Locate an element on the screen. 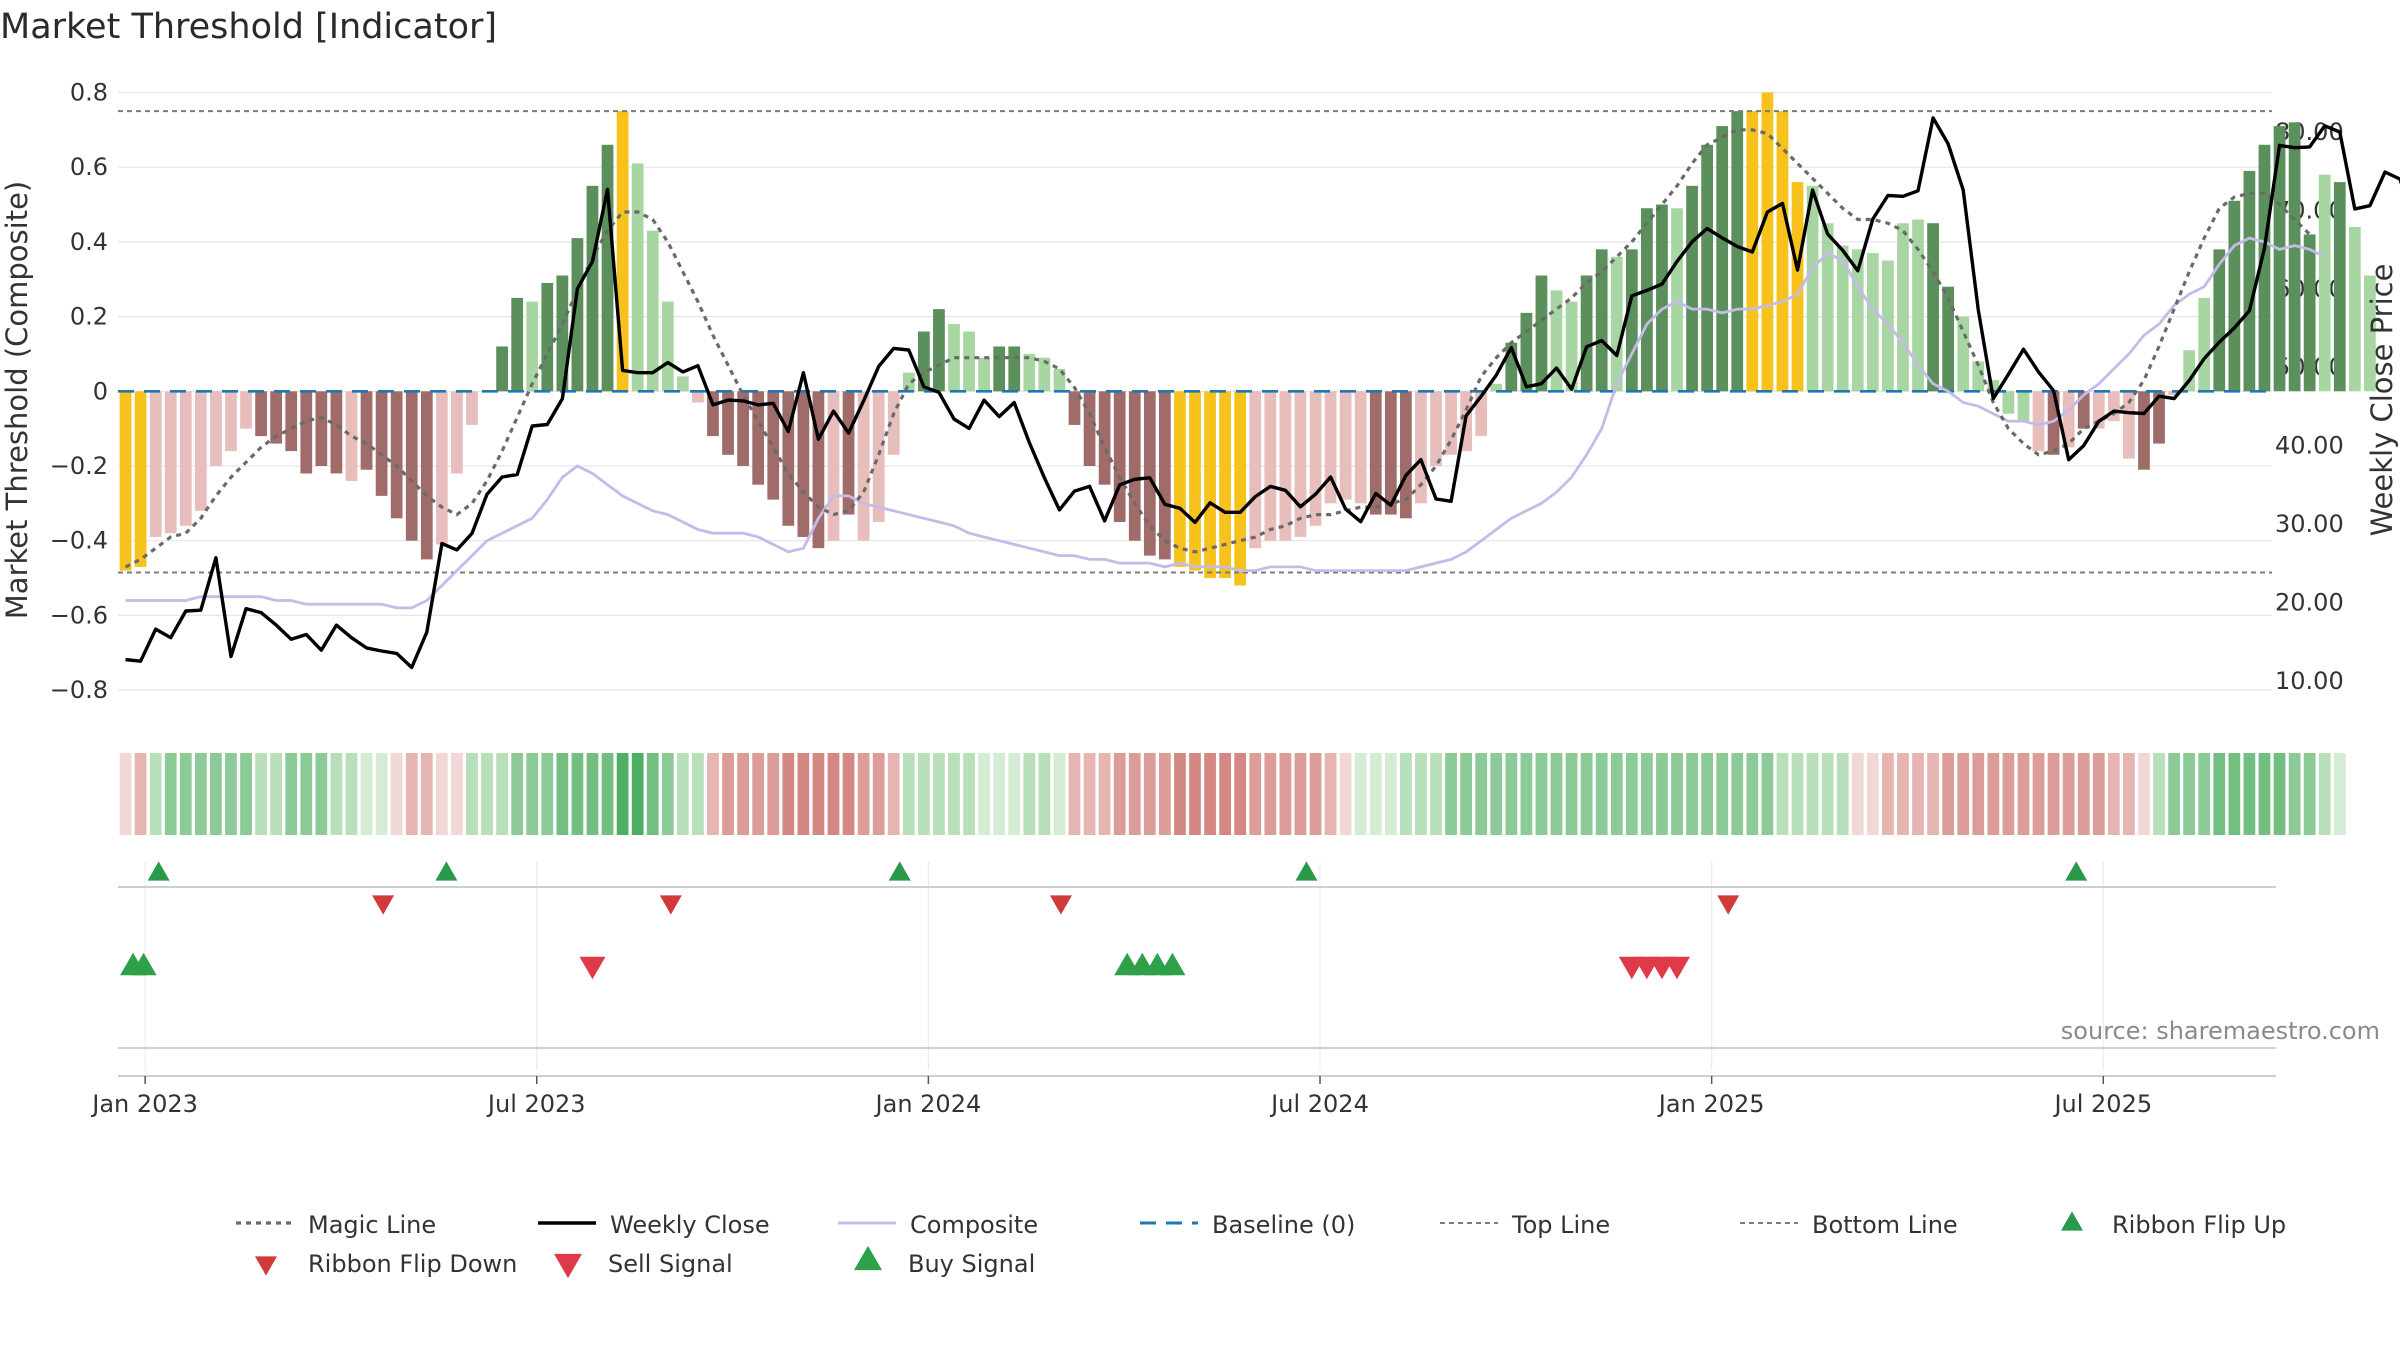 Image resolution: width=2400 pixels, height=1350 pixels. legend-label: Magic Line is located at coordinates (372, 1225).